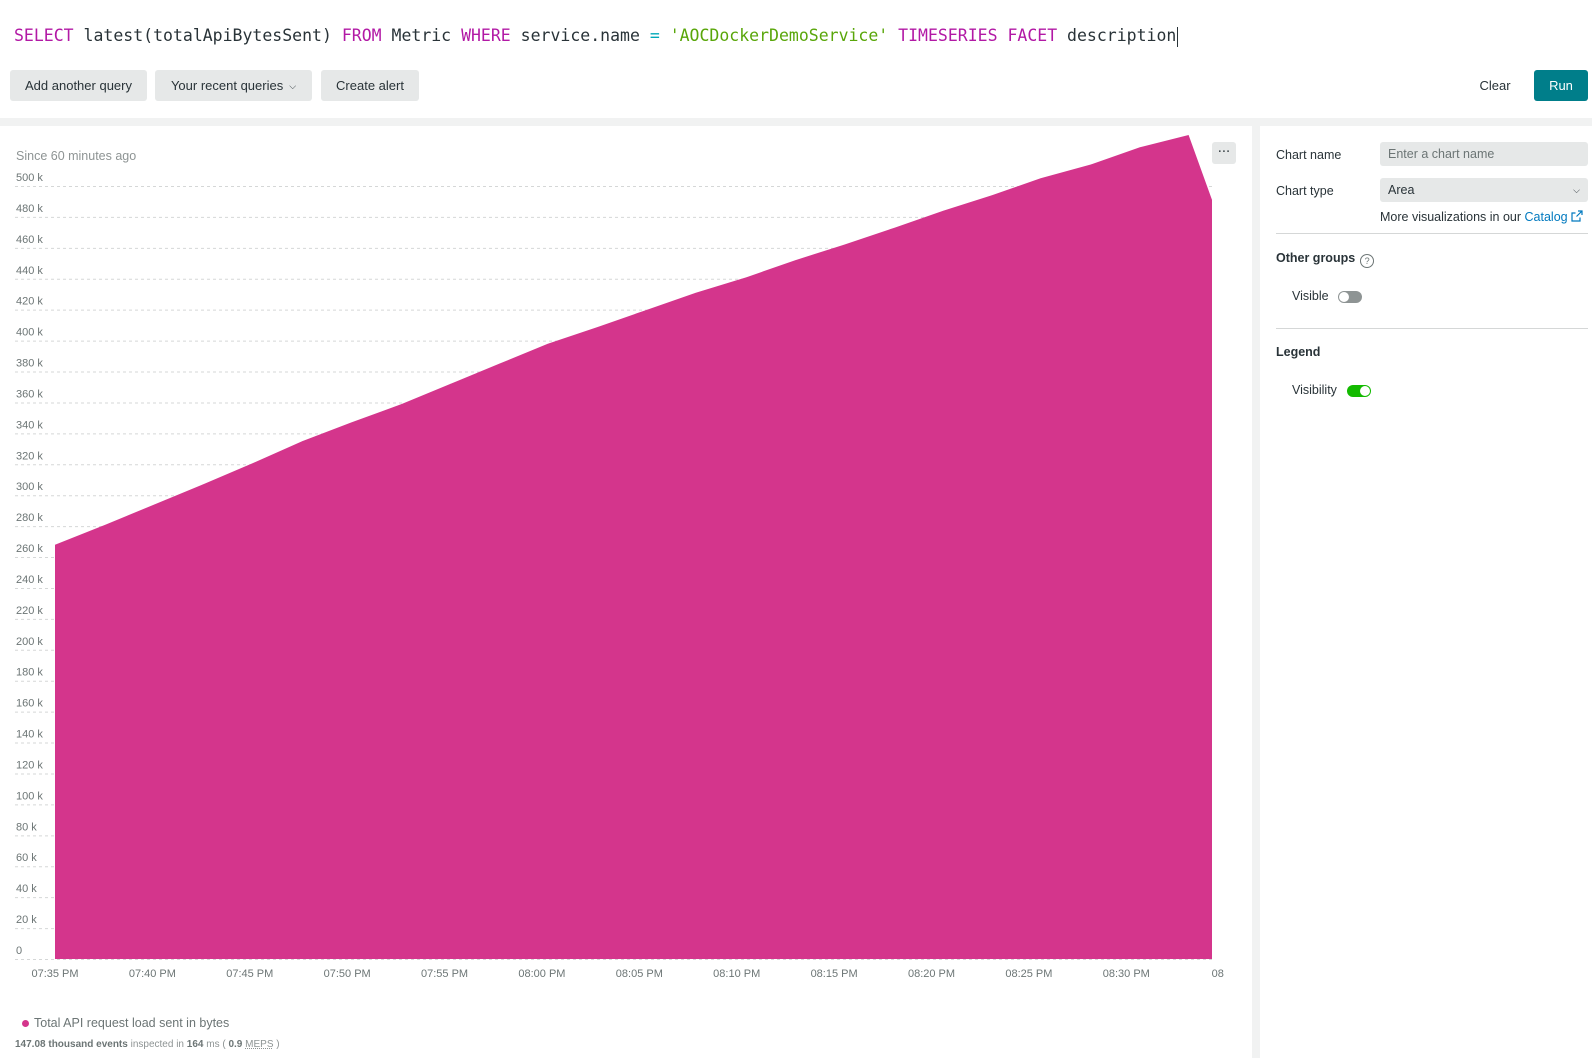  I want to click on y-tick-label: 320 k, so click(29, 456).